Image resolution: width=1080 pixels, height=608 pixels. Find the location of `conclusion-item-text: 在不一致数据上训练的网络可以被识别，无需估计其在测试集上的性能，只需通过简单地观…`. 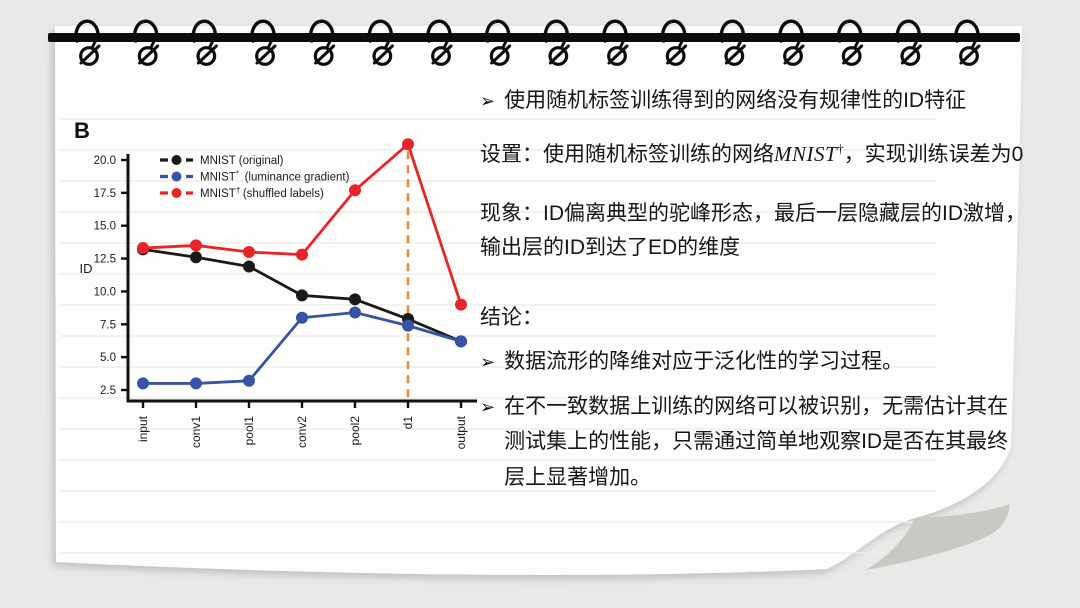

conclusion-item-text: 在不一致数据上训练的网络可以被识别，无需估计其在测试集上的性能，只需通过简单地观… is located at coordinates (756, 442).